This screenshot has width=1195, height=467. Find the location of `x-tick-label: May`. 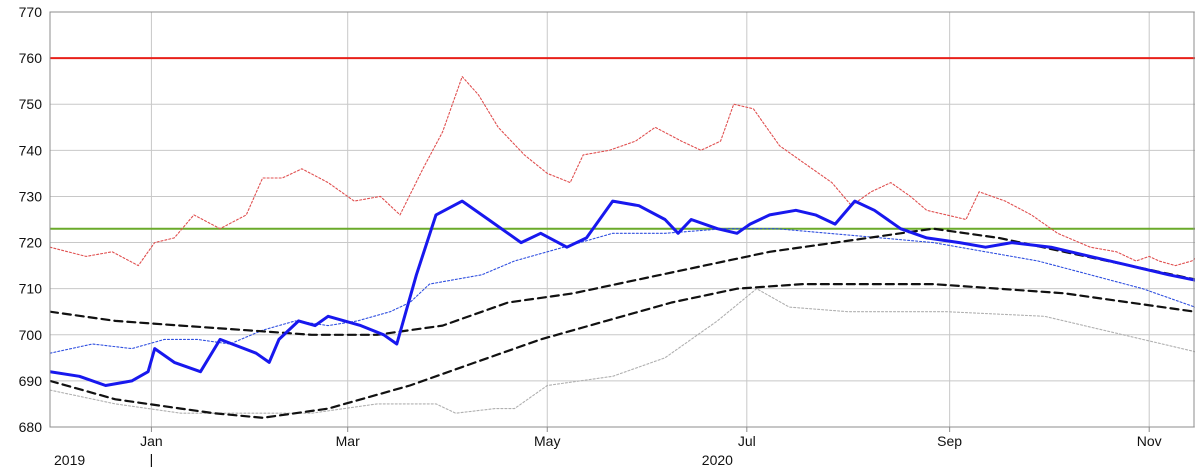

x-tick-label: May is located at coordinates (547, 441).